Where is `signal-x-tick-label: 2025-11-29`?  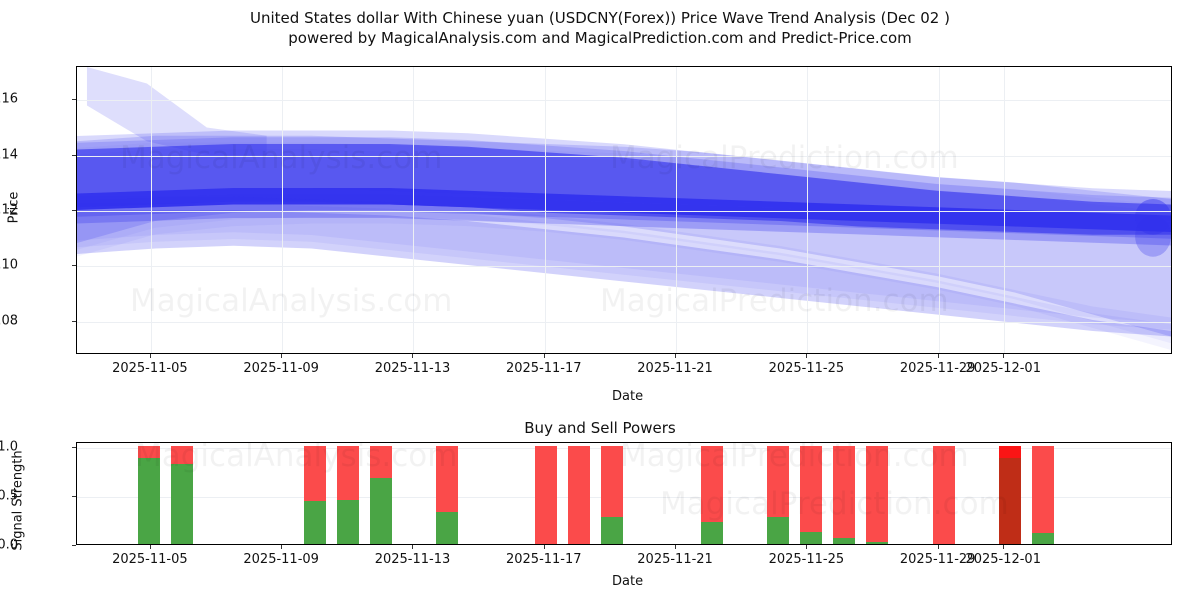
signal-x-tick-label: 2025-11-29 is located at coordinates (937, 559).